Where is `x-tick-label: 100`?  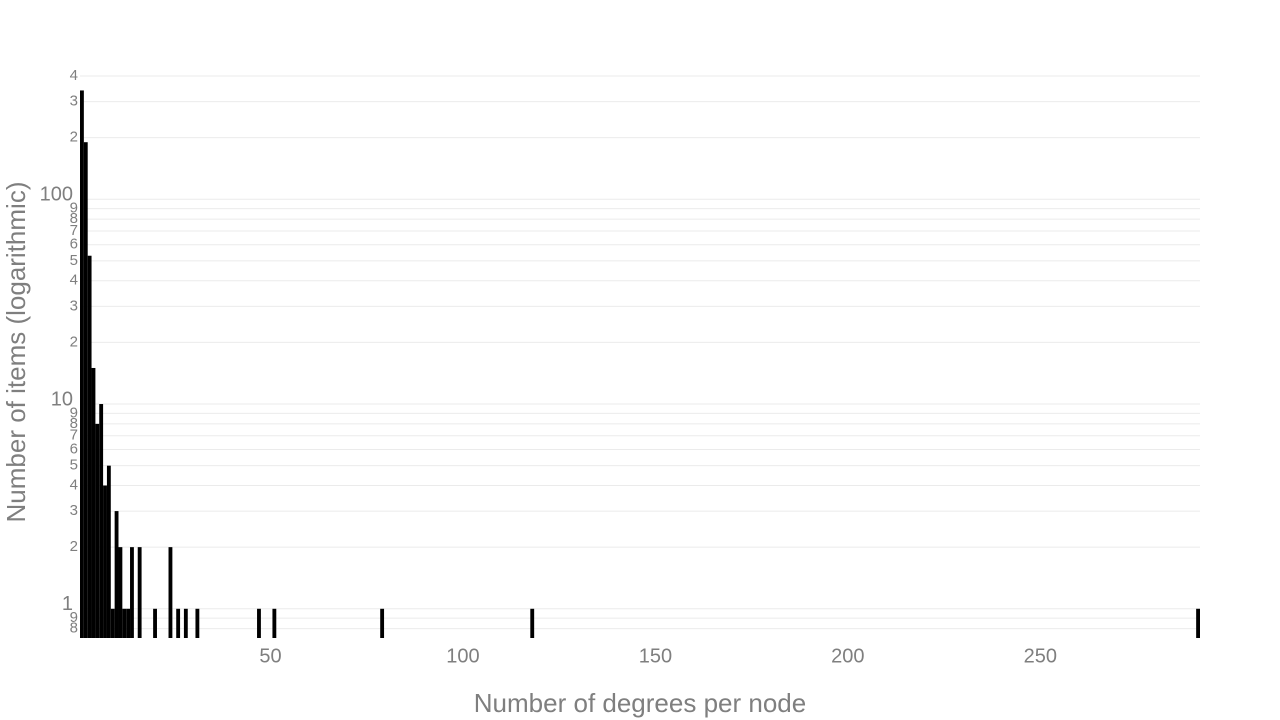
x-tick-label: 100 is located at coordinates (462, 656).